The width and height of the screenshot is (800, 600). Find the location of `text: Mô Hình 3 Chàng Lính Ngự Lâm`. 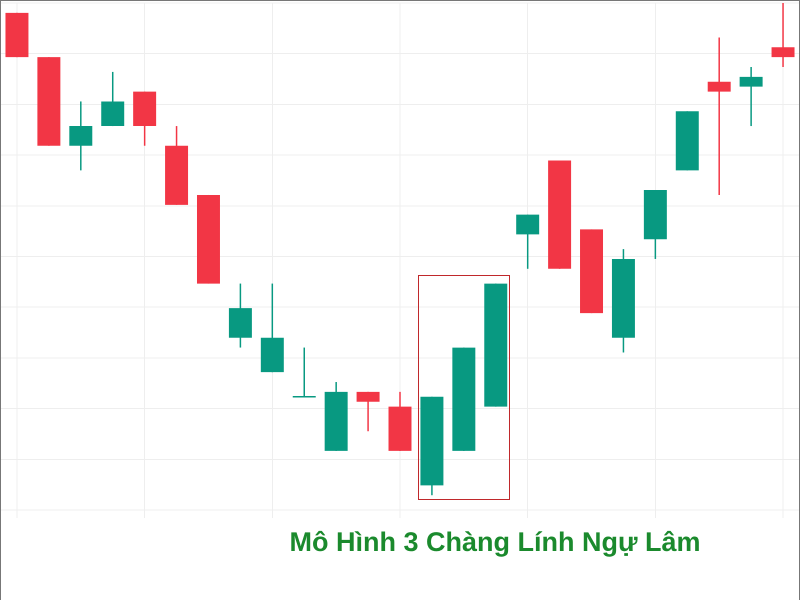

text: Mô Hình 3 Chàng Lính Ngự Lâm is located at coordinates (495, 542).